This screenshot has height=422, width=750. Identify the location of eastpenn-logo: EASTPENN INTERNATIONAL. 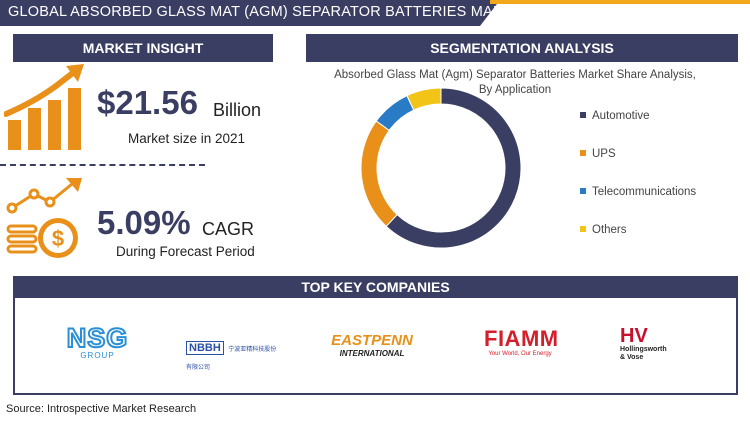
(372, 345).